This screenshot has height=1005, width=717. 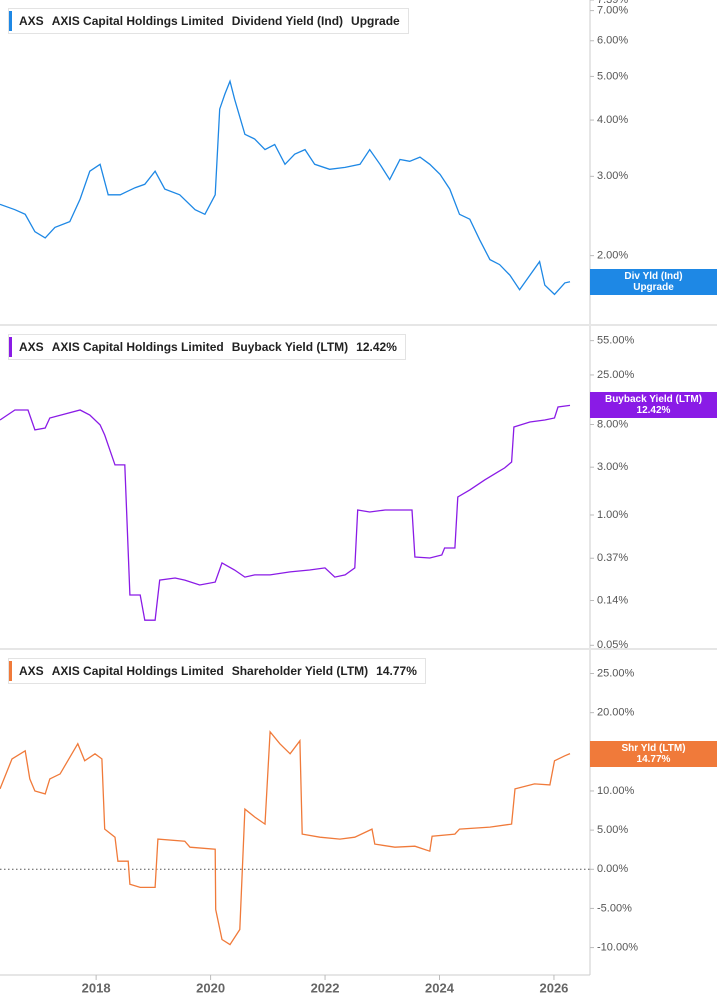 I want to click on y-tick-label: 7.39%, so click(x=612, y=3).